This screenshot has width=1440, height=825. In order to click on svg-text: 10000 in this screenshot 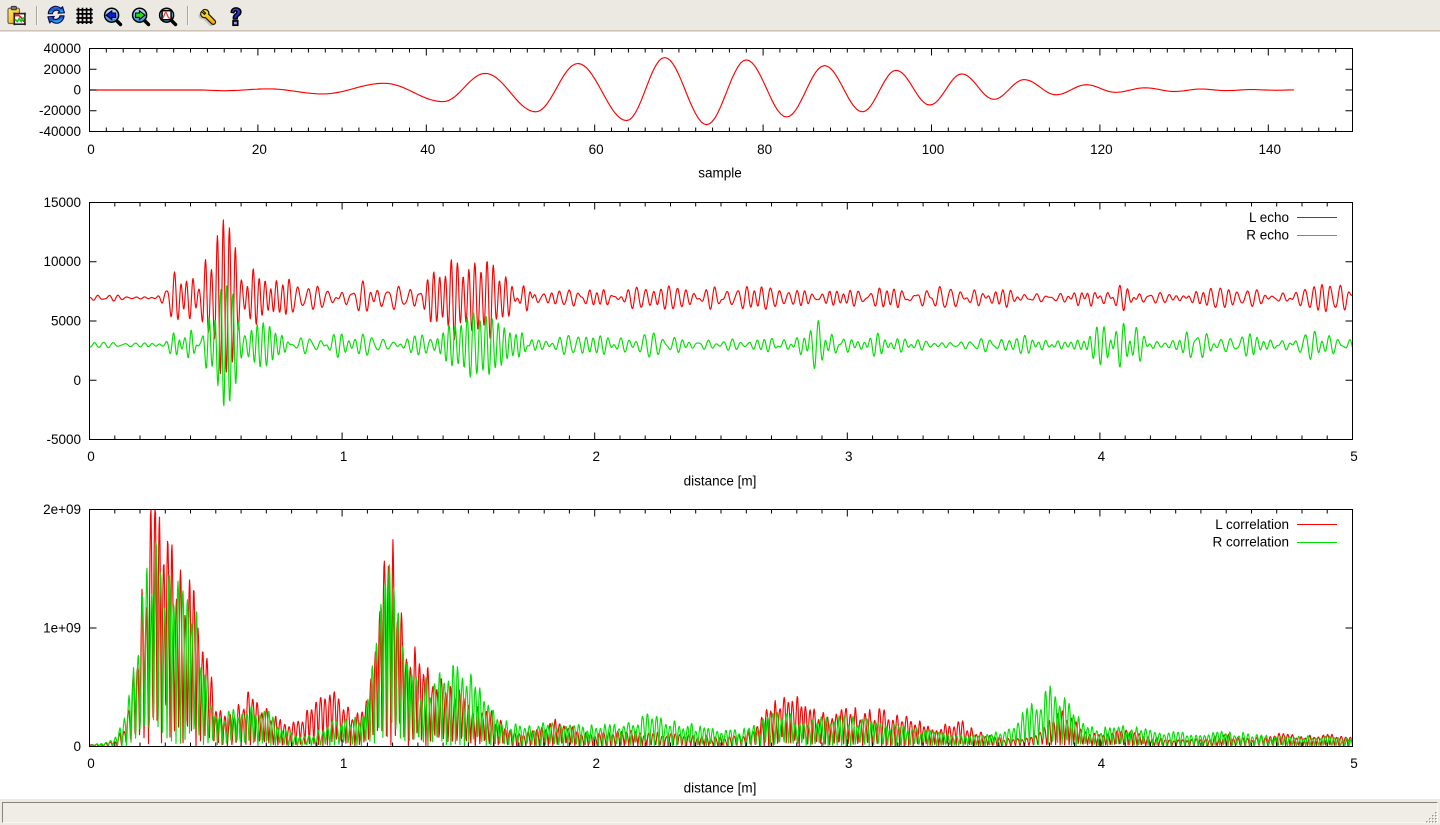, I will do `click(62, 261)`.